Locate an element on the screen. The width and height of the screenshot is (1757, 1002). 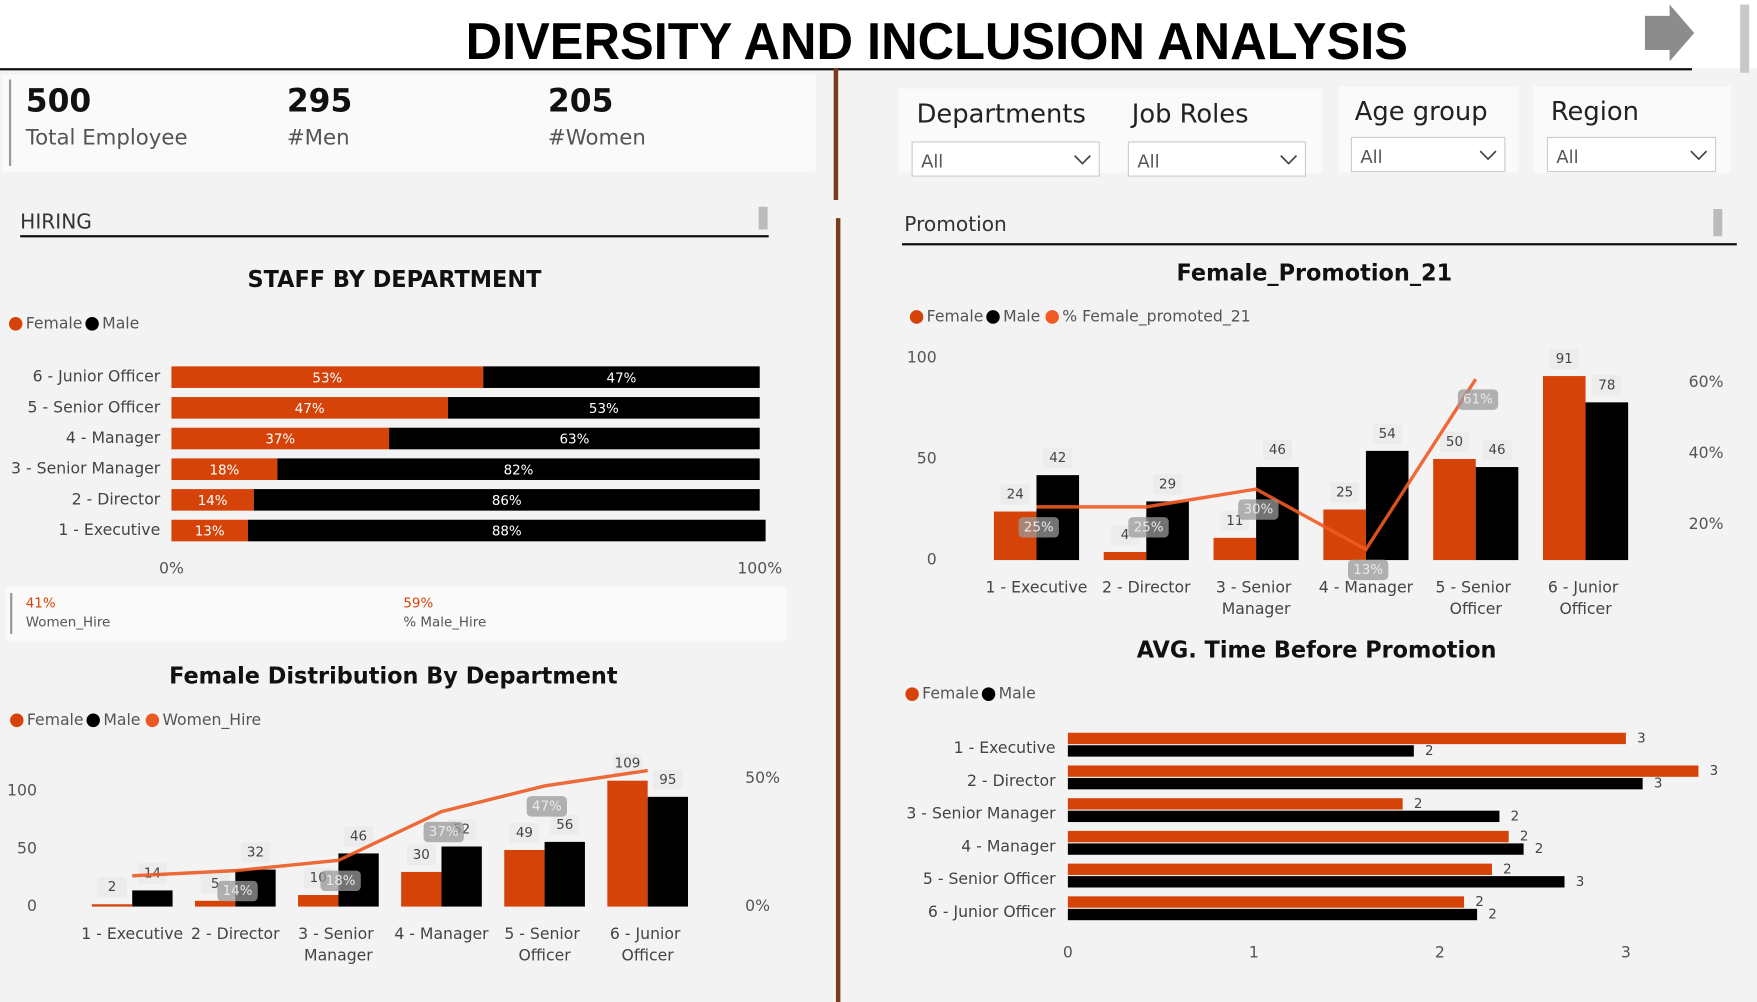
category-label: 1 - Executive is located at coordinates (109, 529).